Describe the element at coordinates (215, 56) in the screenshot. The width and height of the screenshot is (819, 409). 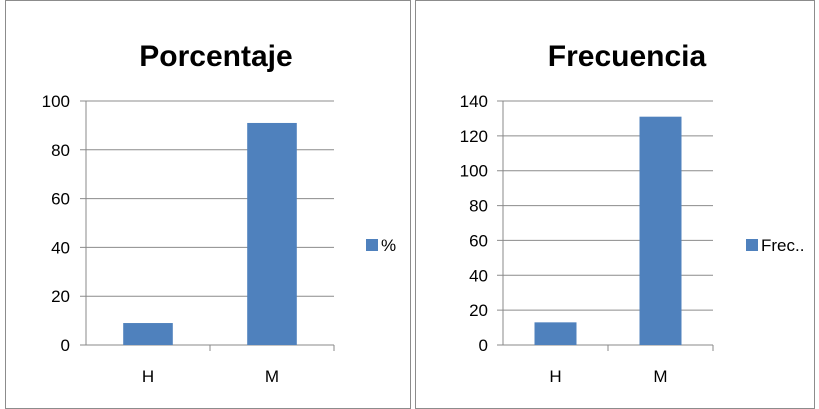
I see `chart-title: Porcentaje` at that location.